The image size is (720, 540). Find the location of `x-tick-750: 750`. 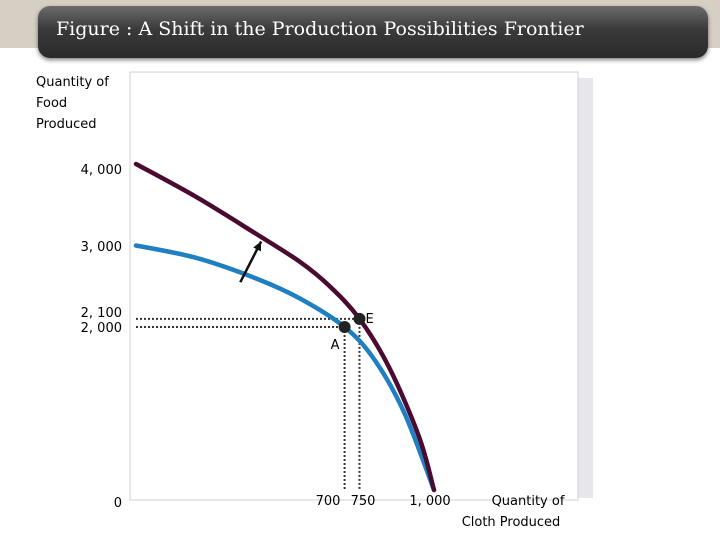

x-tick-750: 750 is located at coordinates (363, 501).